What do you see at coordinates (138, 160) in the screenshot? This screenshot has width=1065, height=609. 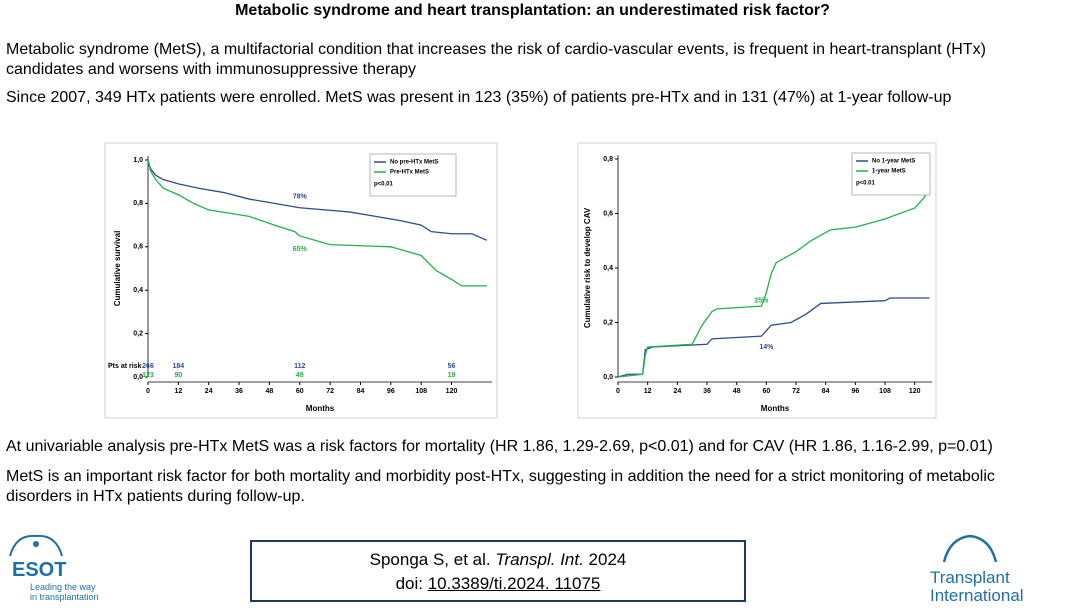 I see `y-tick-label: 1,0` at bounding box center [138, 160].